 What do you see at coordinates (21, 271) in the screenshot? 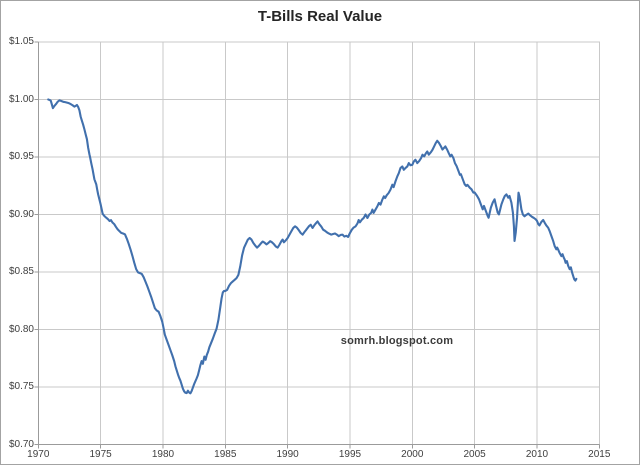
I see `y-axis-label: $0.85` at bounding box center [21, 271].